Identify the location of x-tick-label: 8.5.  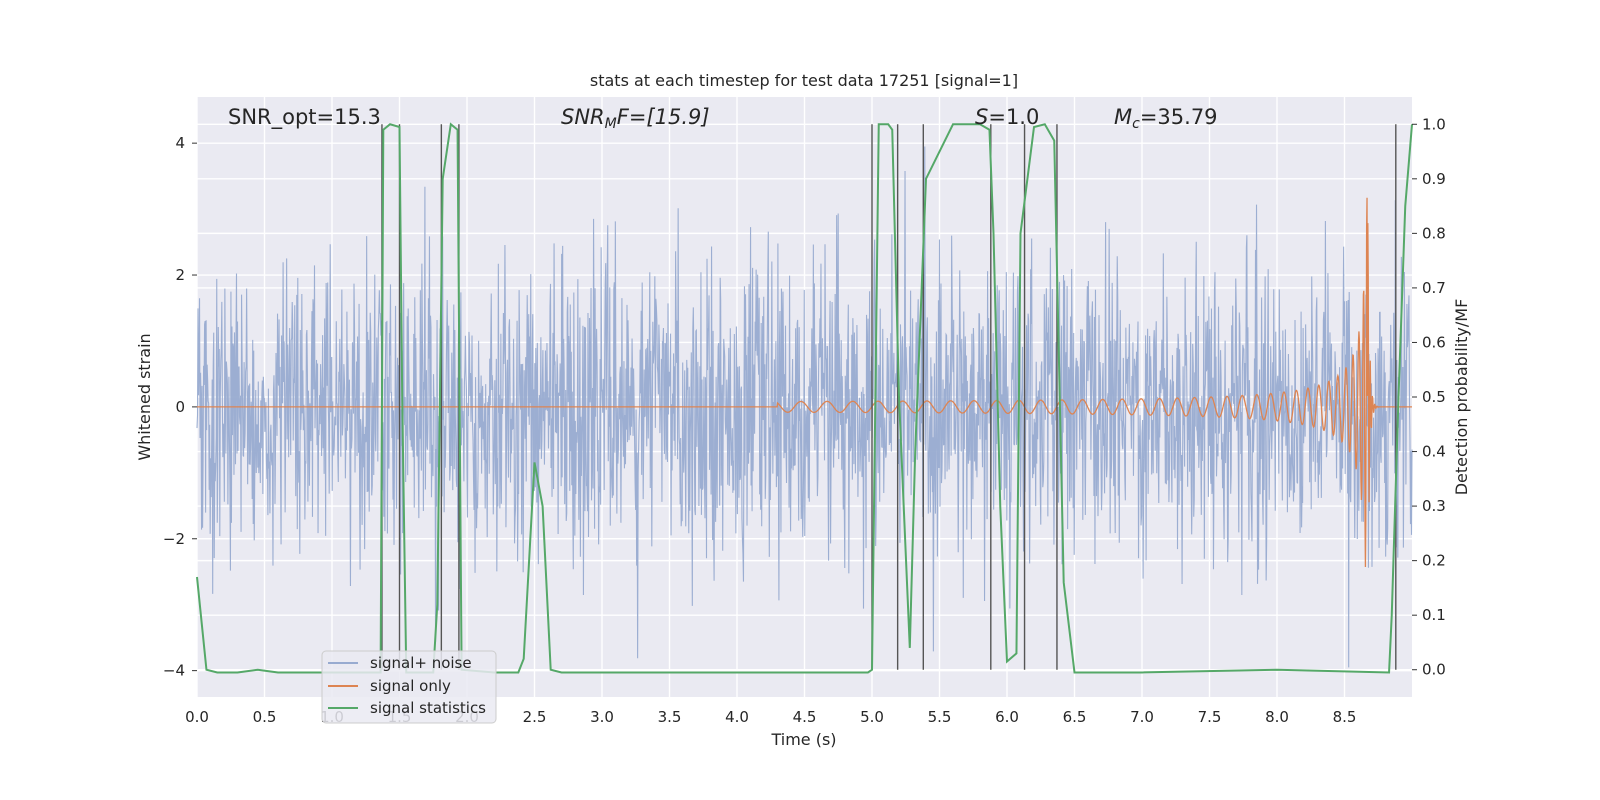
(1345, 717).